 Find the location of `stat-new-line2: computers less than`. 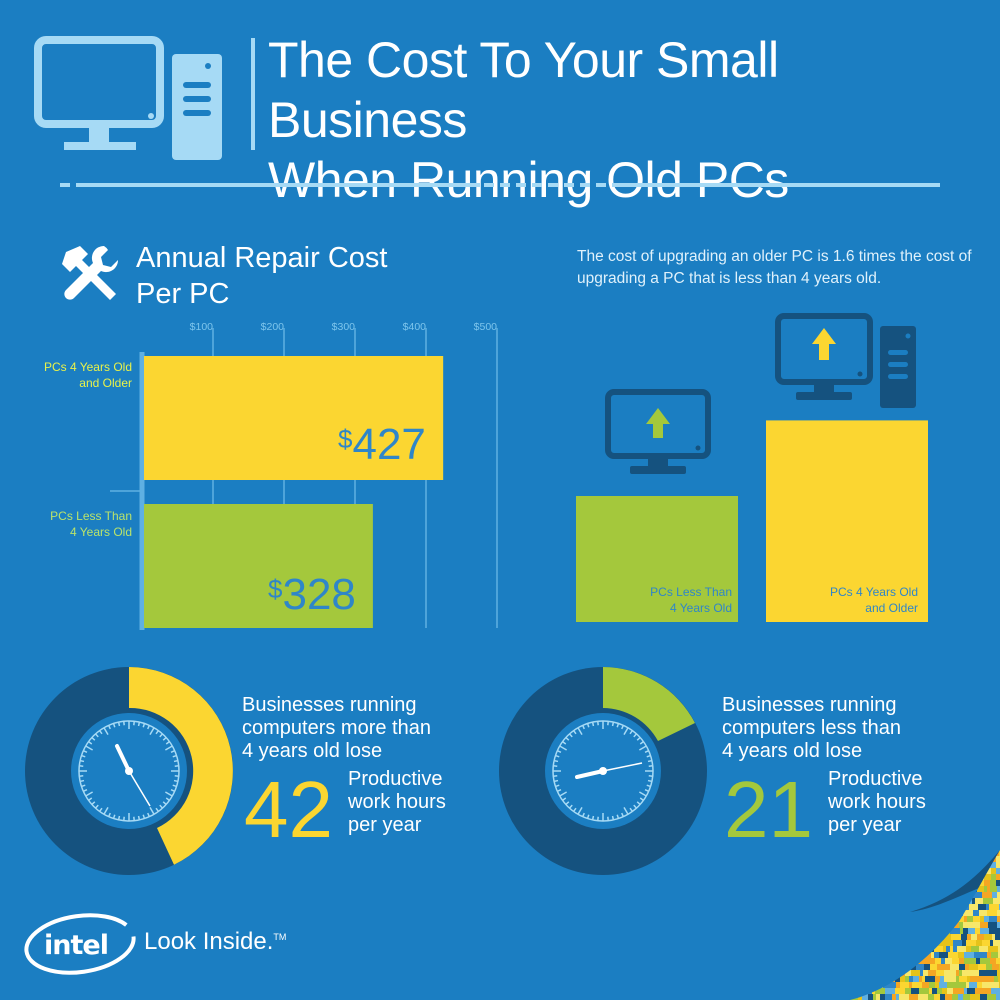

stat-new-line2: computers less than is located at coordinates (811, 728).